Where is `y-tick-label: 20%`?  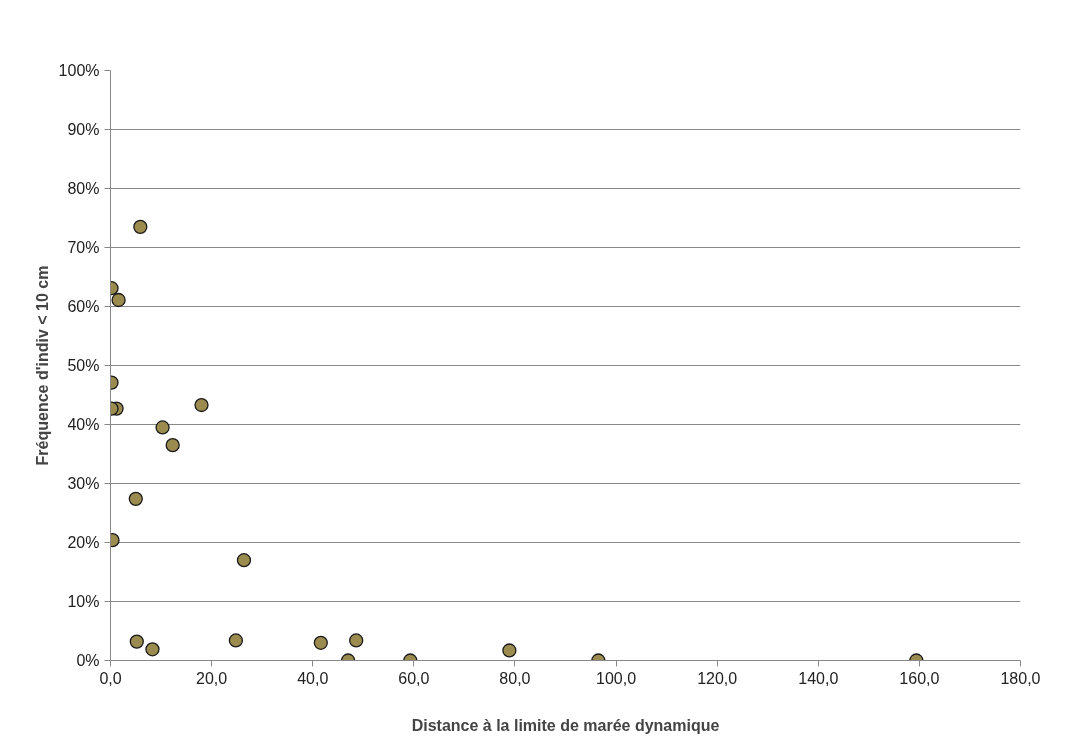
y-tick-label: 20% is located at coordinates (83, 542).